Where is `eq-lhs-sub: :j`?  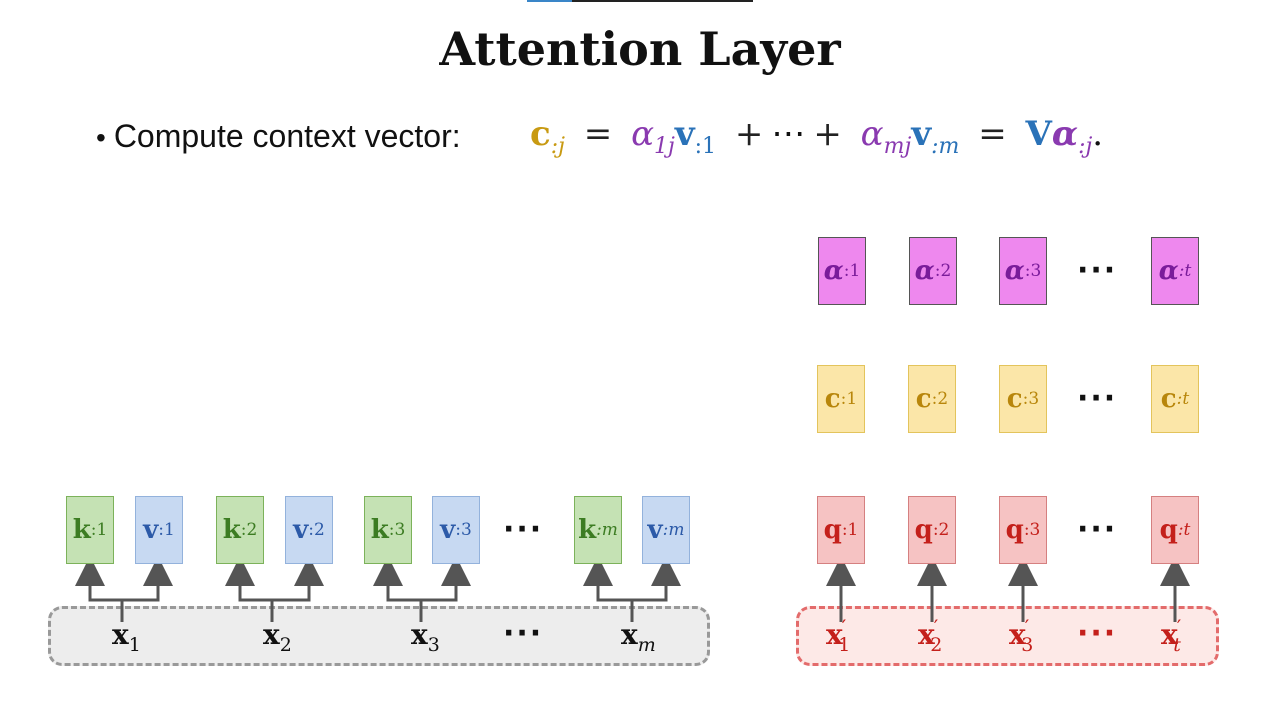 eq-lhs-sub: :j is located at coordinates (557, 146).